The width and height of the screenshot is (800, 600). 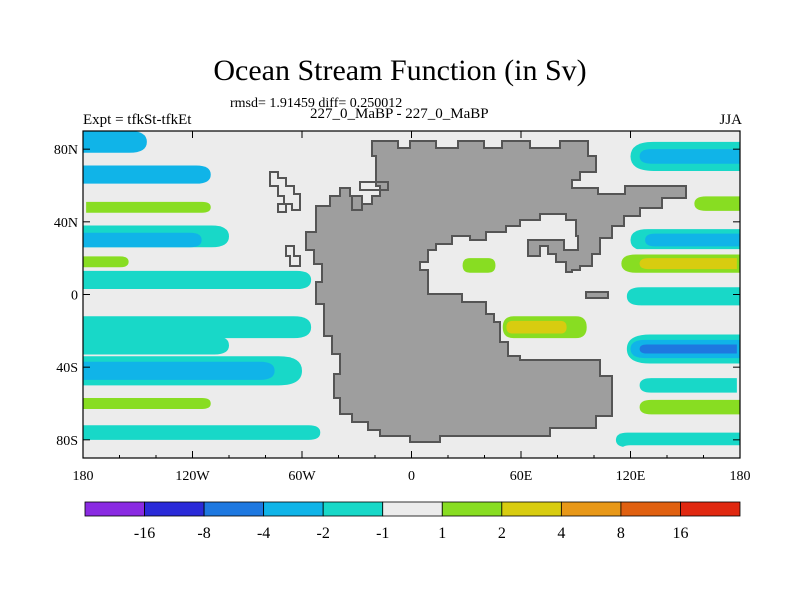 What do you see at coordinates (192, 476) in the screenshot?
I see `x-tick-label-1: 120W` at bounding box center [192, 476].